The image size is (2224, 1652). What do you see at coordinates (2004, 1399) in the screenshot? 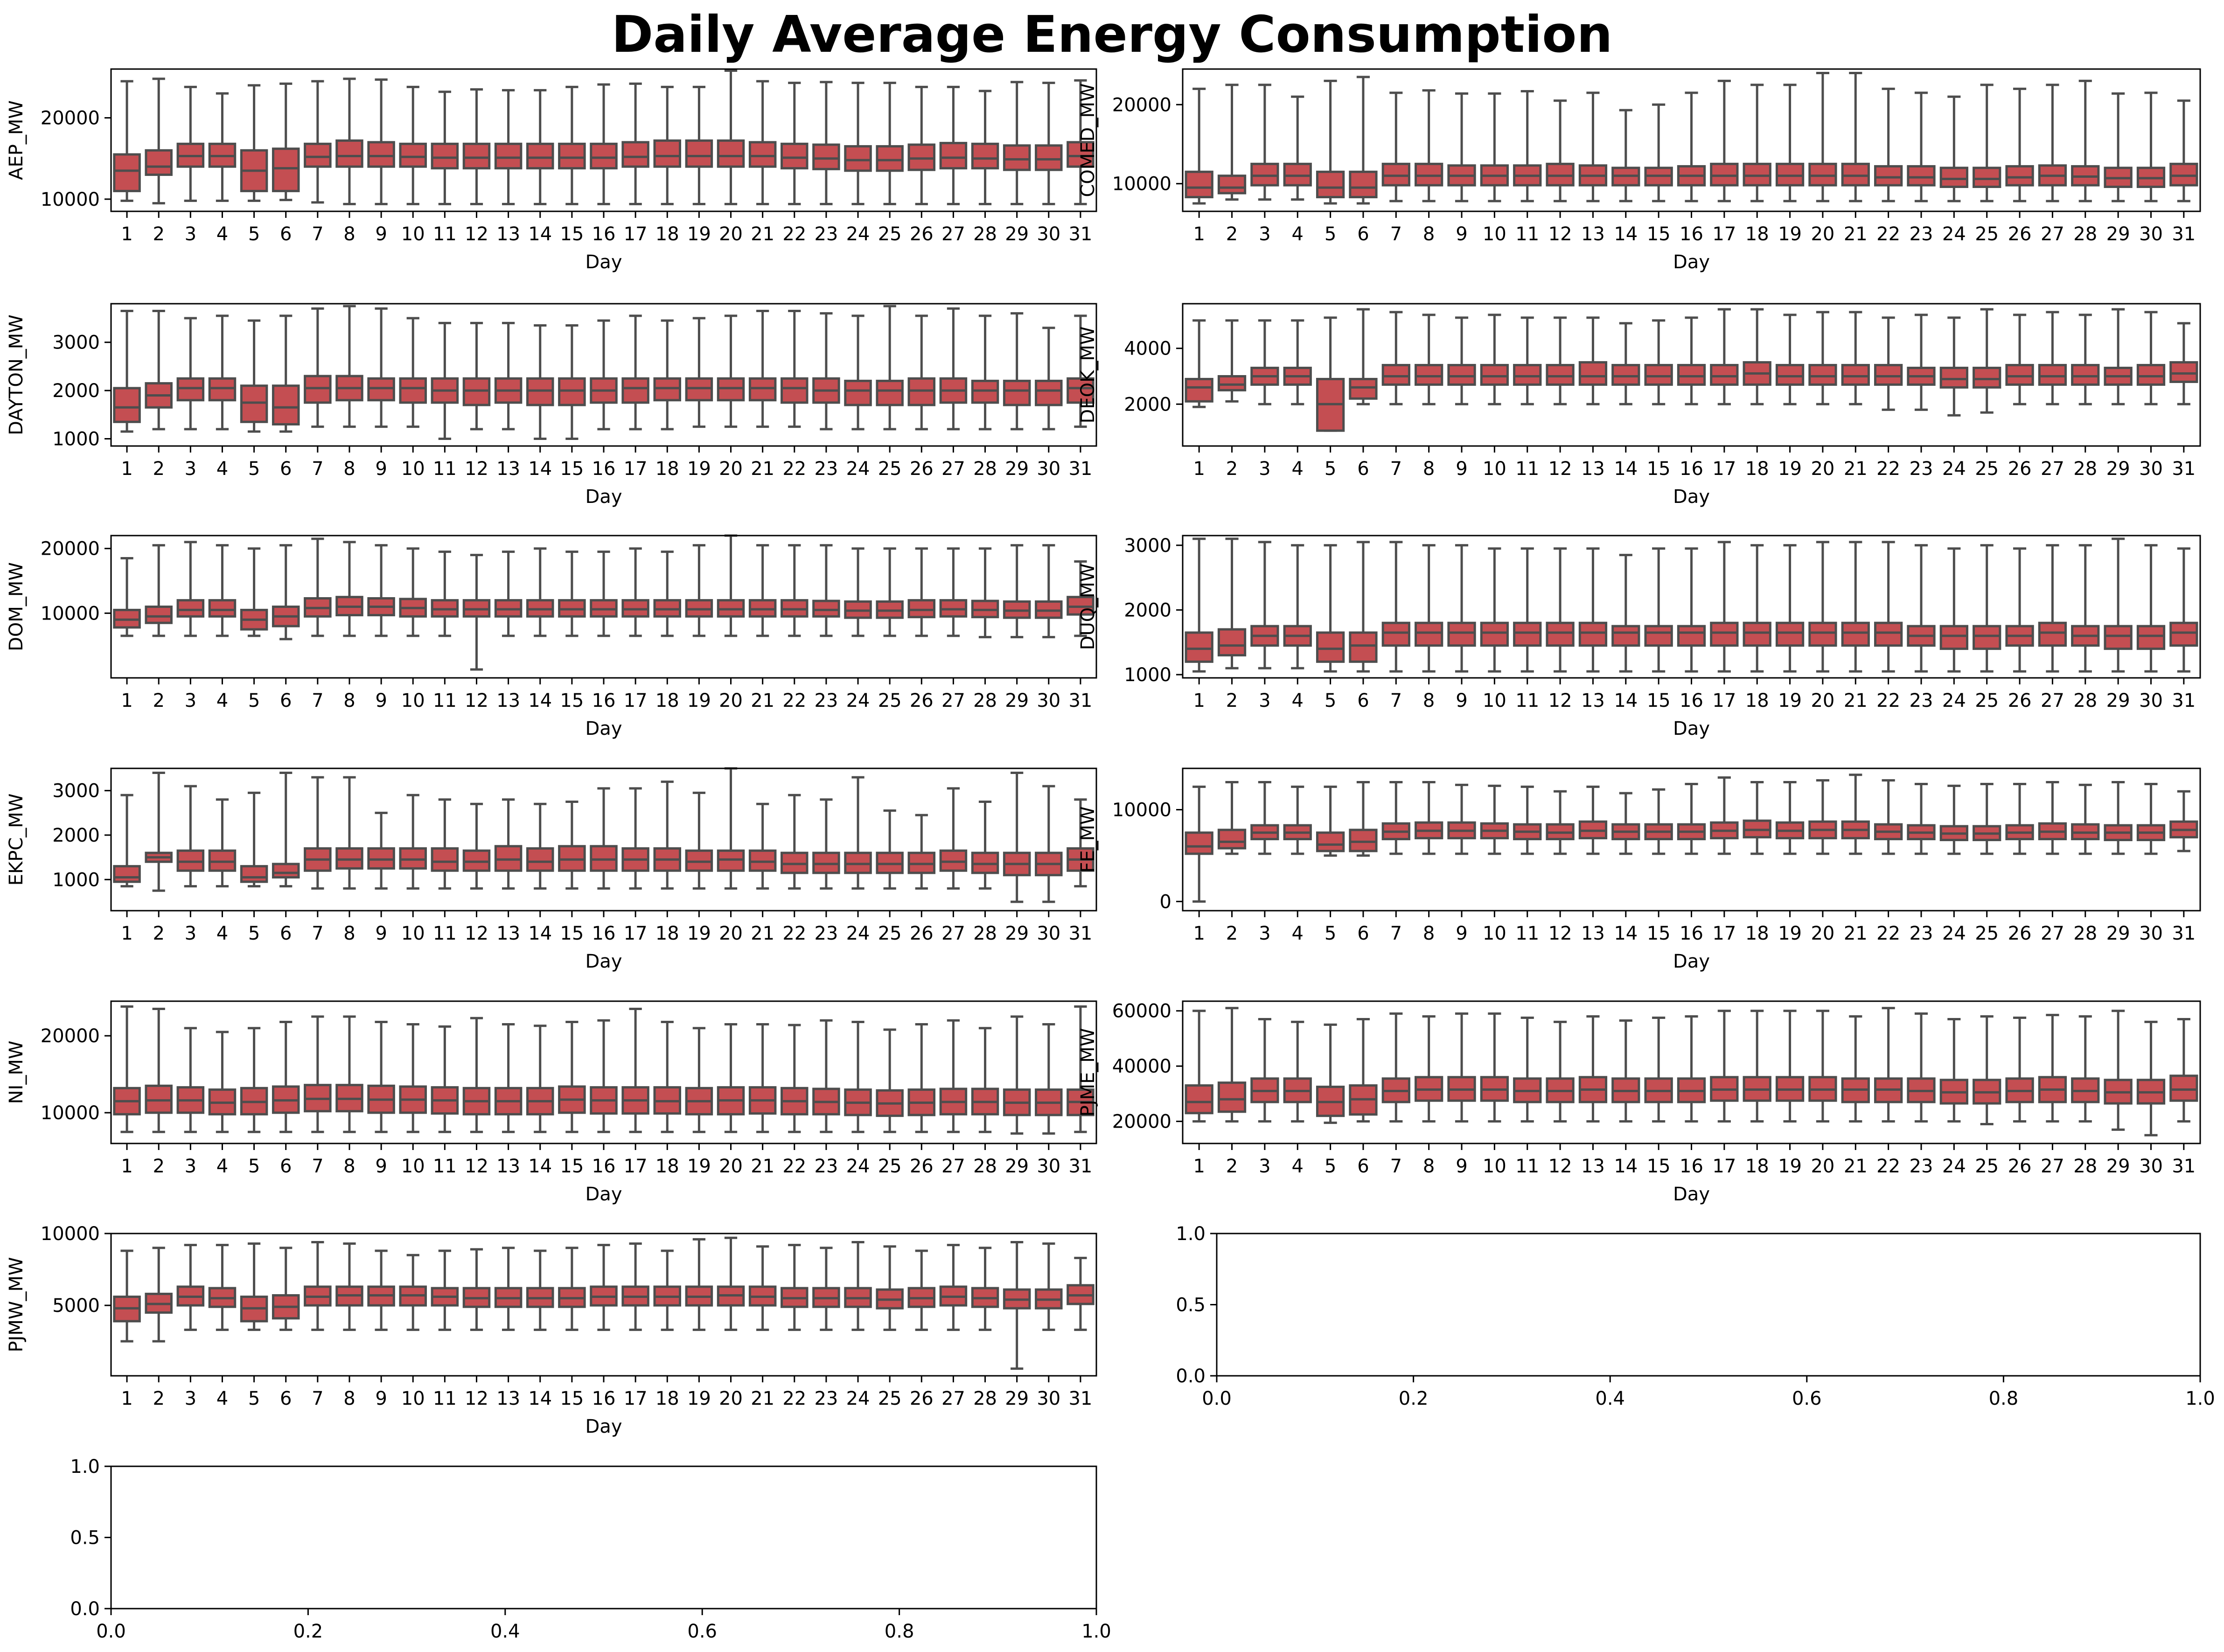
I see `x-tick-label: 0.8` at bounding box center [2004, 1399].